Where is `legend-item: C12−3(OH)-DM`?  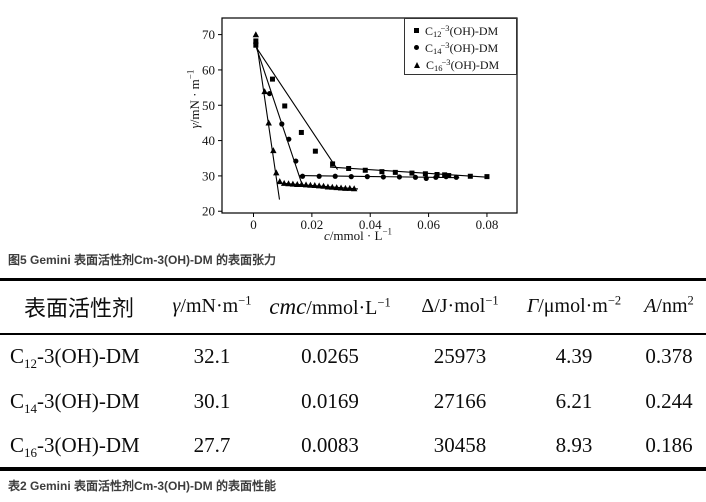
legend-item: C12−3(OH)-DM is located at coordinates (460, 30).